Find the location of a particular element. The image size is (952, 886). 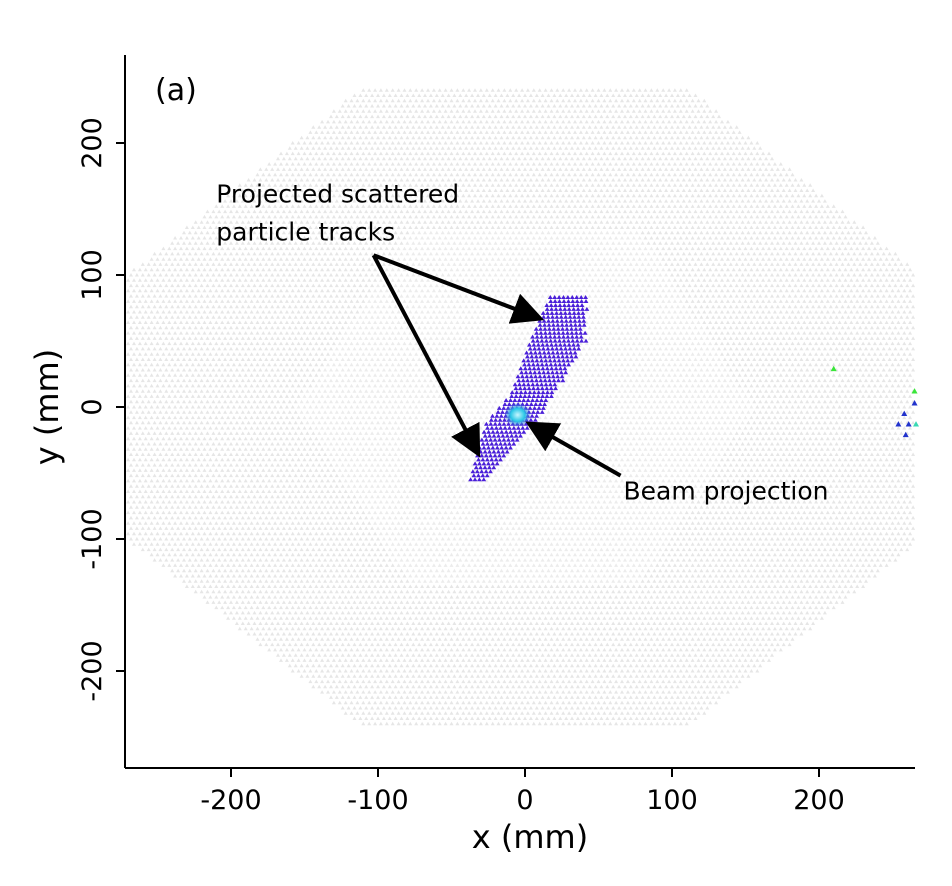

annotation-text: Beam projection is located at coordinates (725, 490).